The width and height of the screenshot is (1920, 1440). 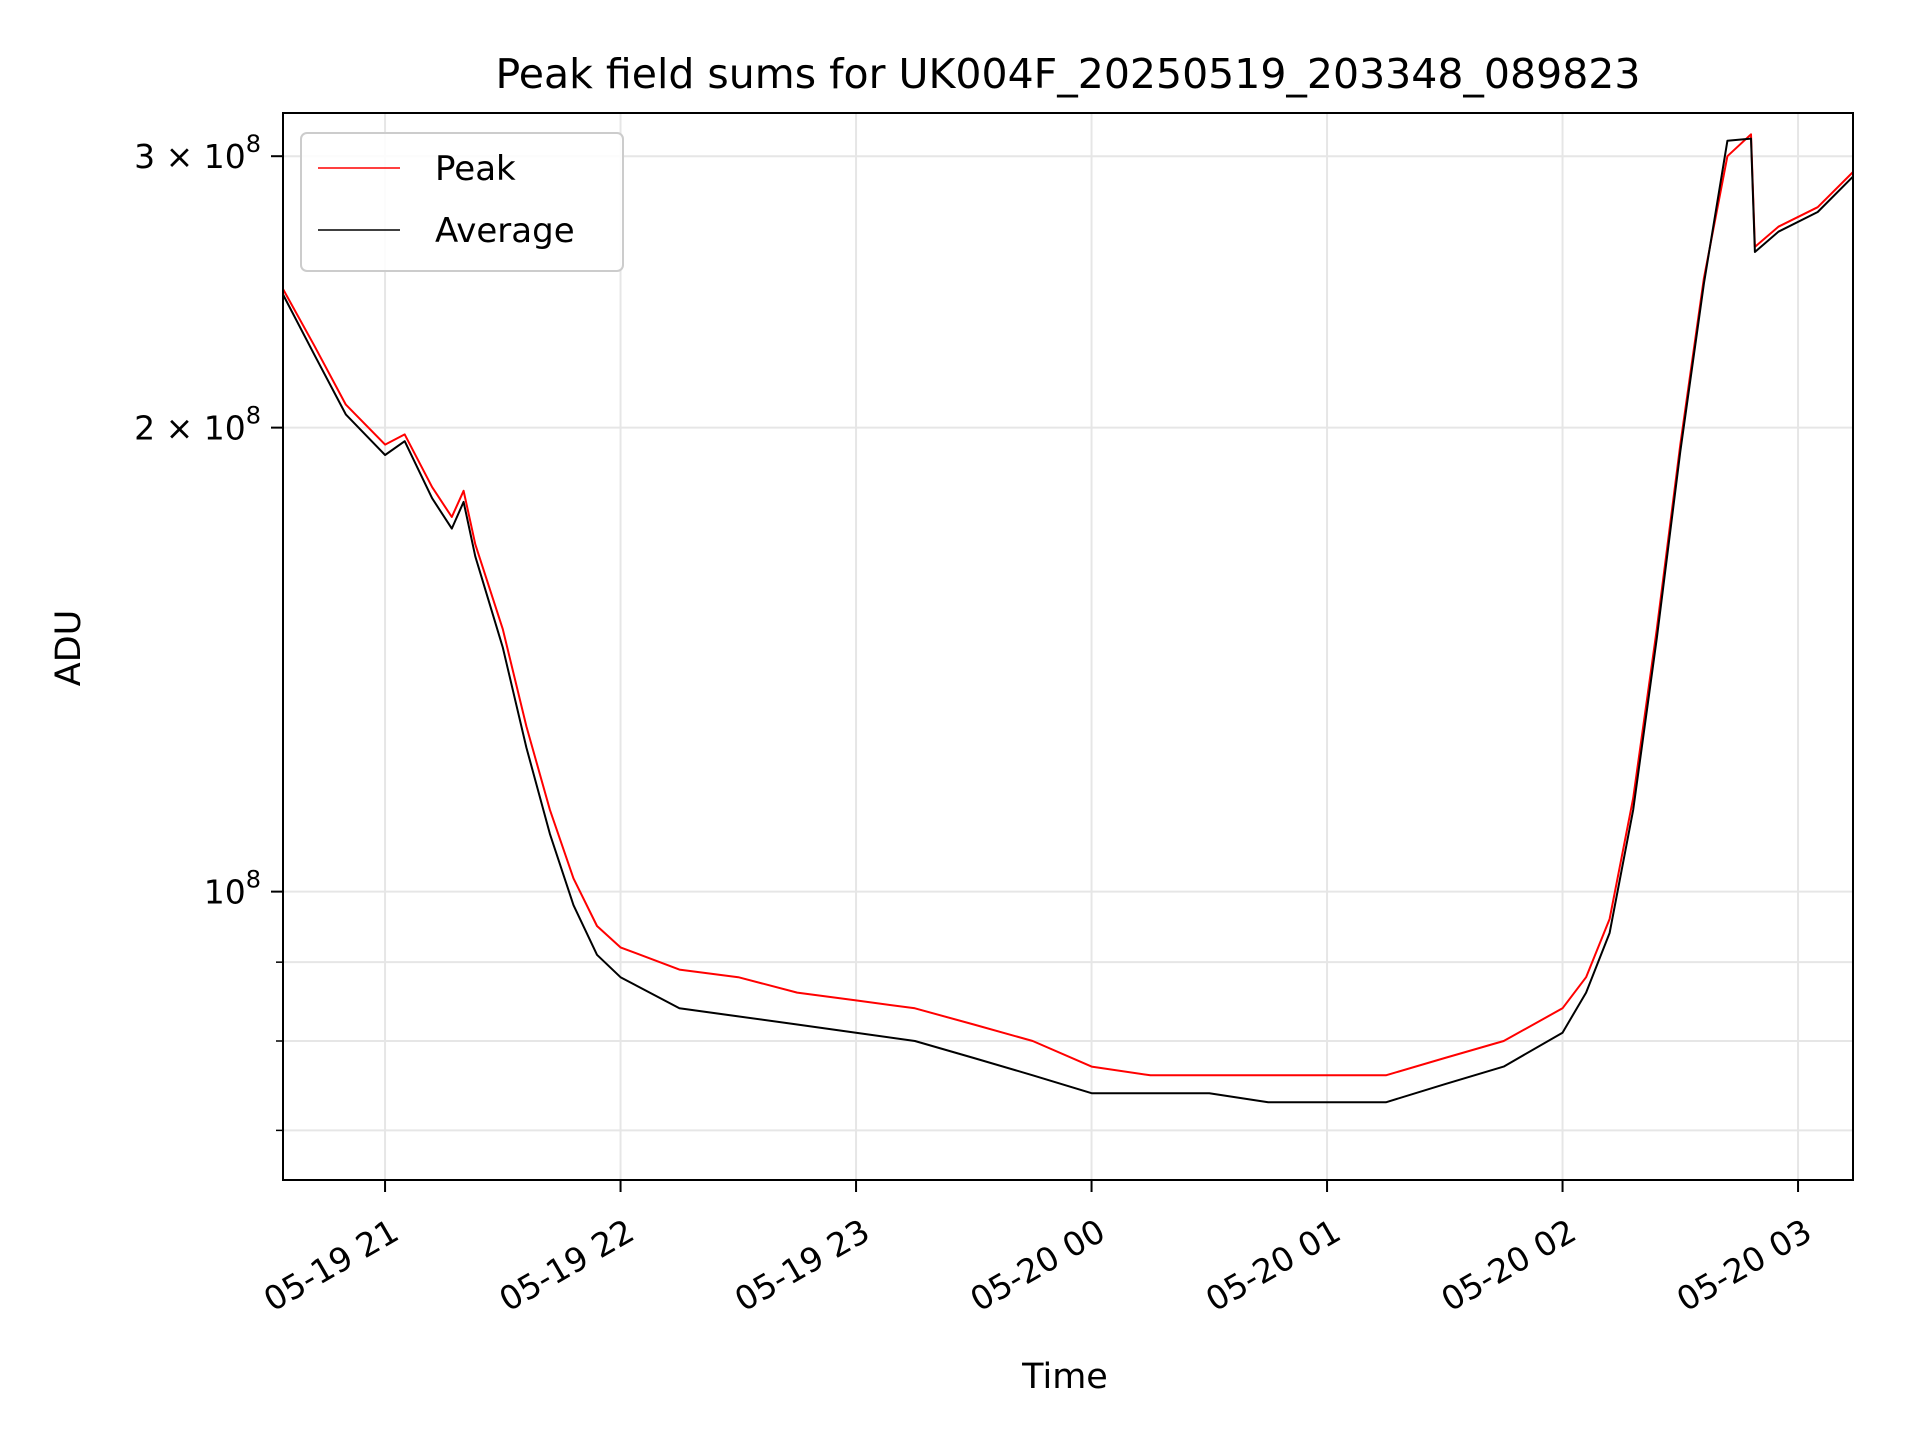 What do you see at coordinates (225, 892) in the screenshot?
I see `y-tick-base: 10` at bounding box center [225, 892].